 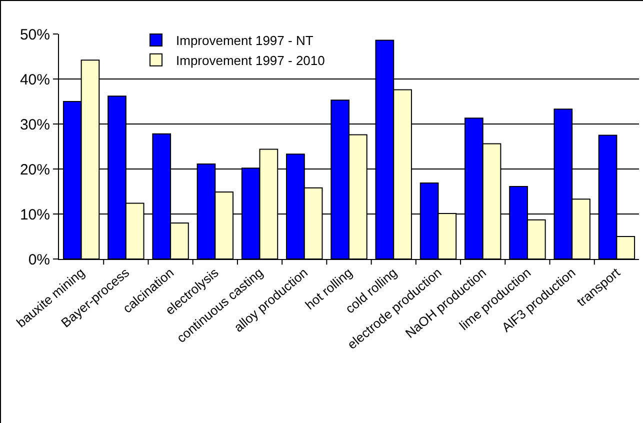 What do you see at coordinates (35, 125) in the screenshot?
I see `y-tick-label: 30%` at bounding box center [35, 125].